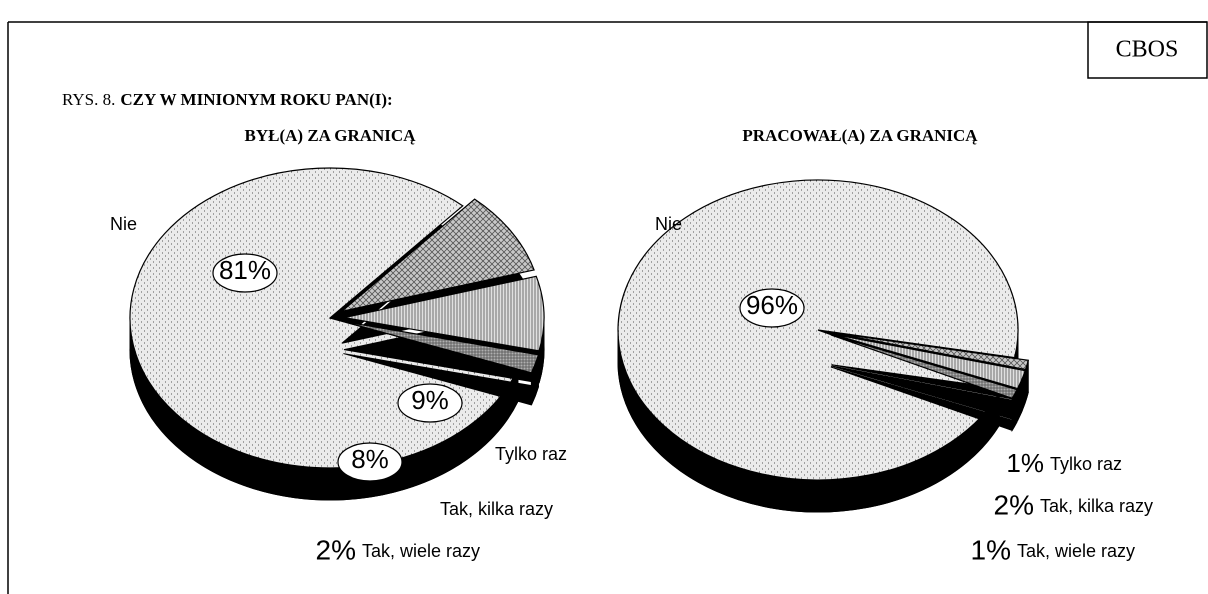 The height and width of the screenshot is (594, 1208). I want to click on source-box, so click(1147, 50).